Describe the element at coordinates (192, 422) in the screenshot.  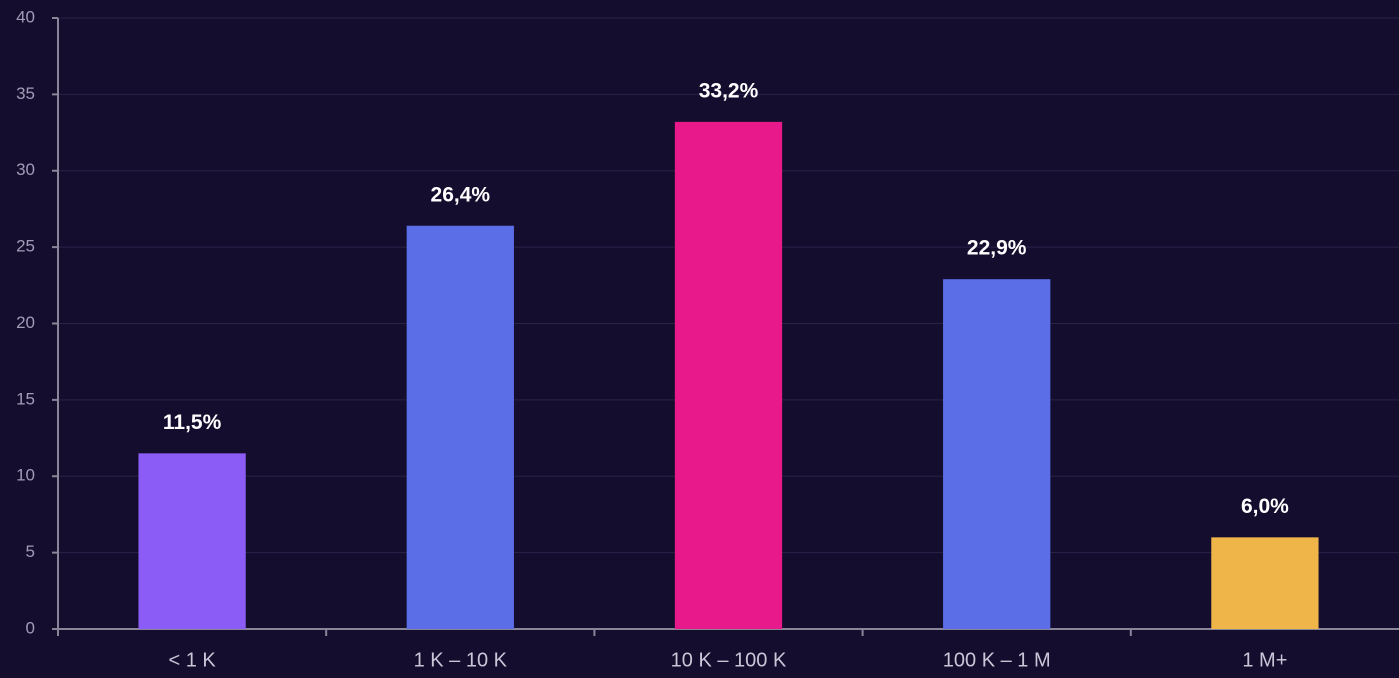
I see `value-label: 11,5%` at that location.